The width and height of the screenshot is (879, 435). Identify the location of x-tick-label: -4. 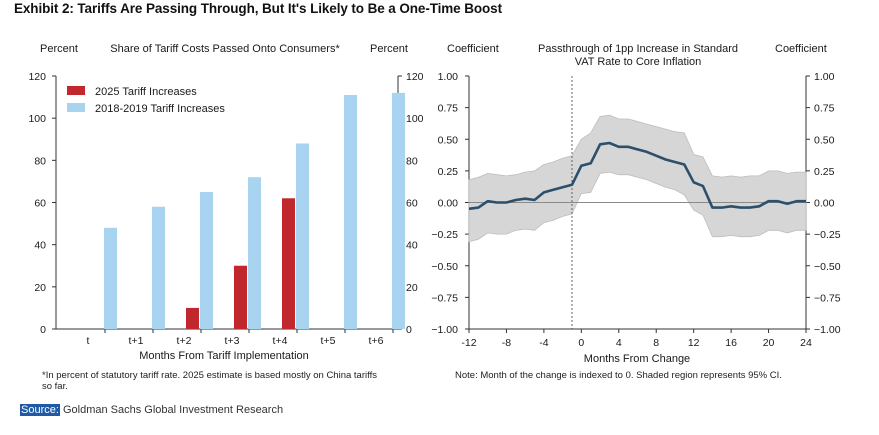
(543, 343).